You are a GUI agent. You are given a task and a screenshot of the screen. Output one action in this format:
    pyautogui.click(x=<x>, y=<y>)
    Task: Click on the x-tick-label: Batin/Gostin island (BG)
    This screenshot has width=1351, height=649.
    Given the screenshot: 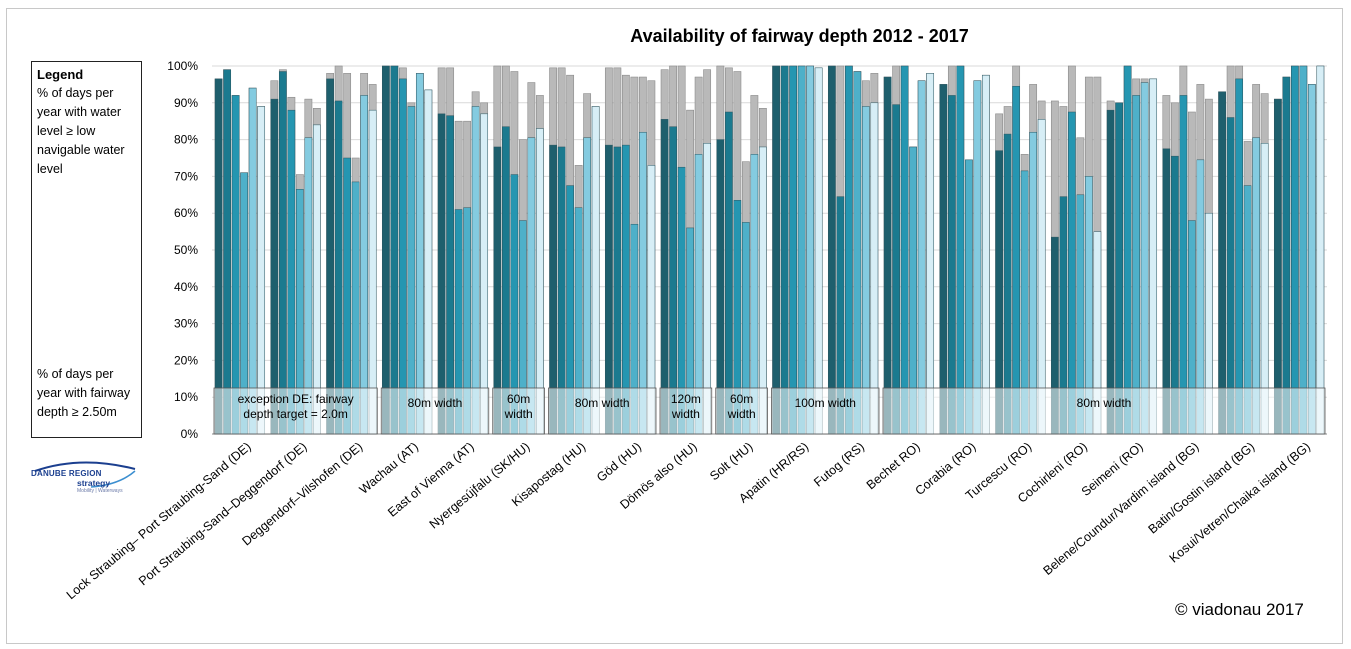 What is the action you would take?
    pyautogui.click(x=1202, y=488)
    